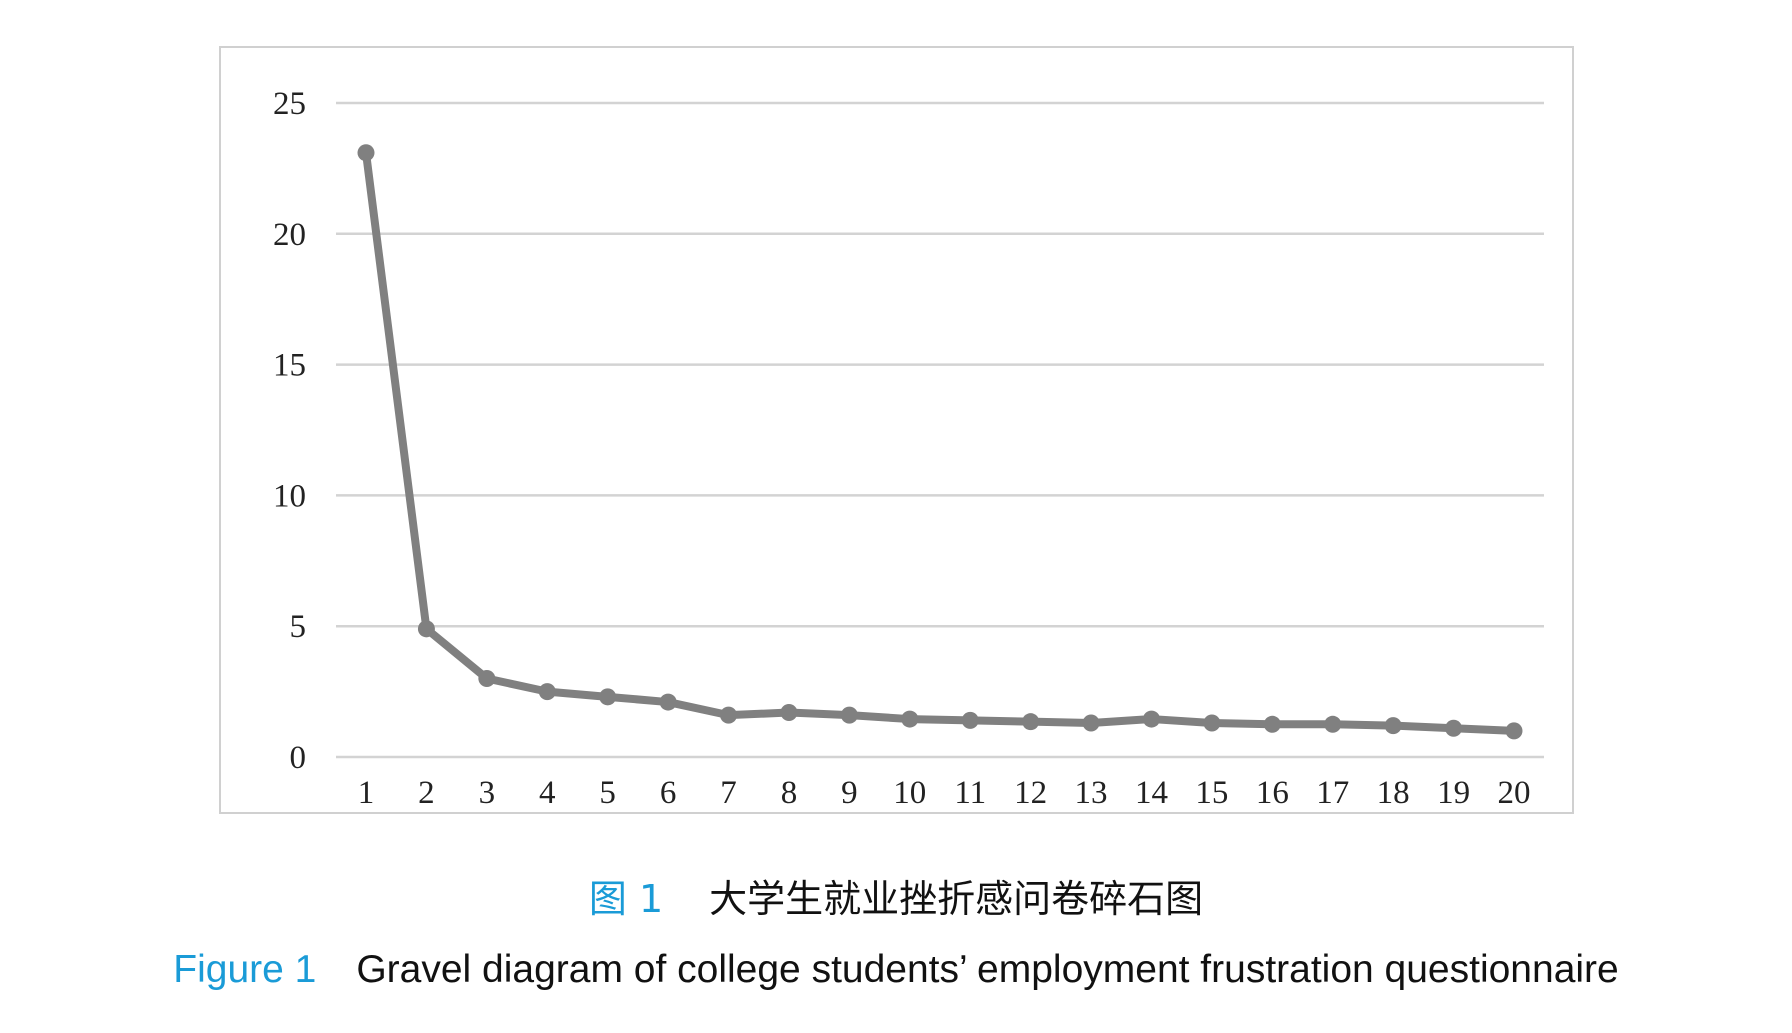  I want to click on x-tick-label: 2, so click(426, 793).